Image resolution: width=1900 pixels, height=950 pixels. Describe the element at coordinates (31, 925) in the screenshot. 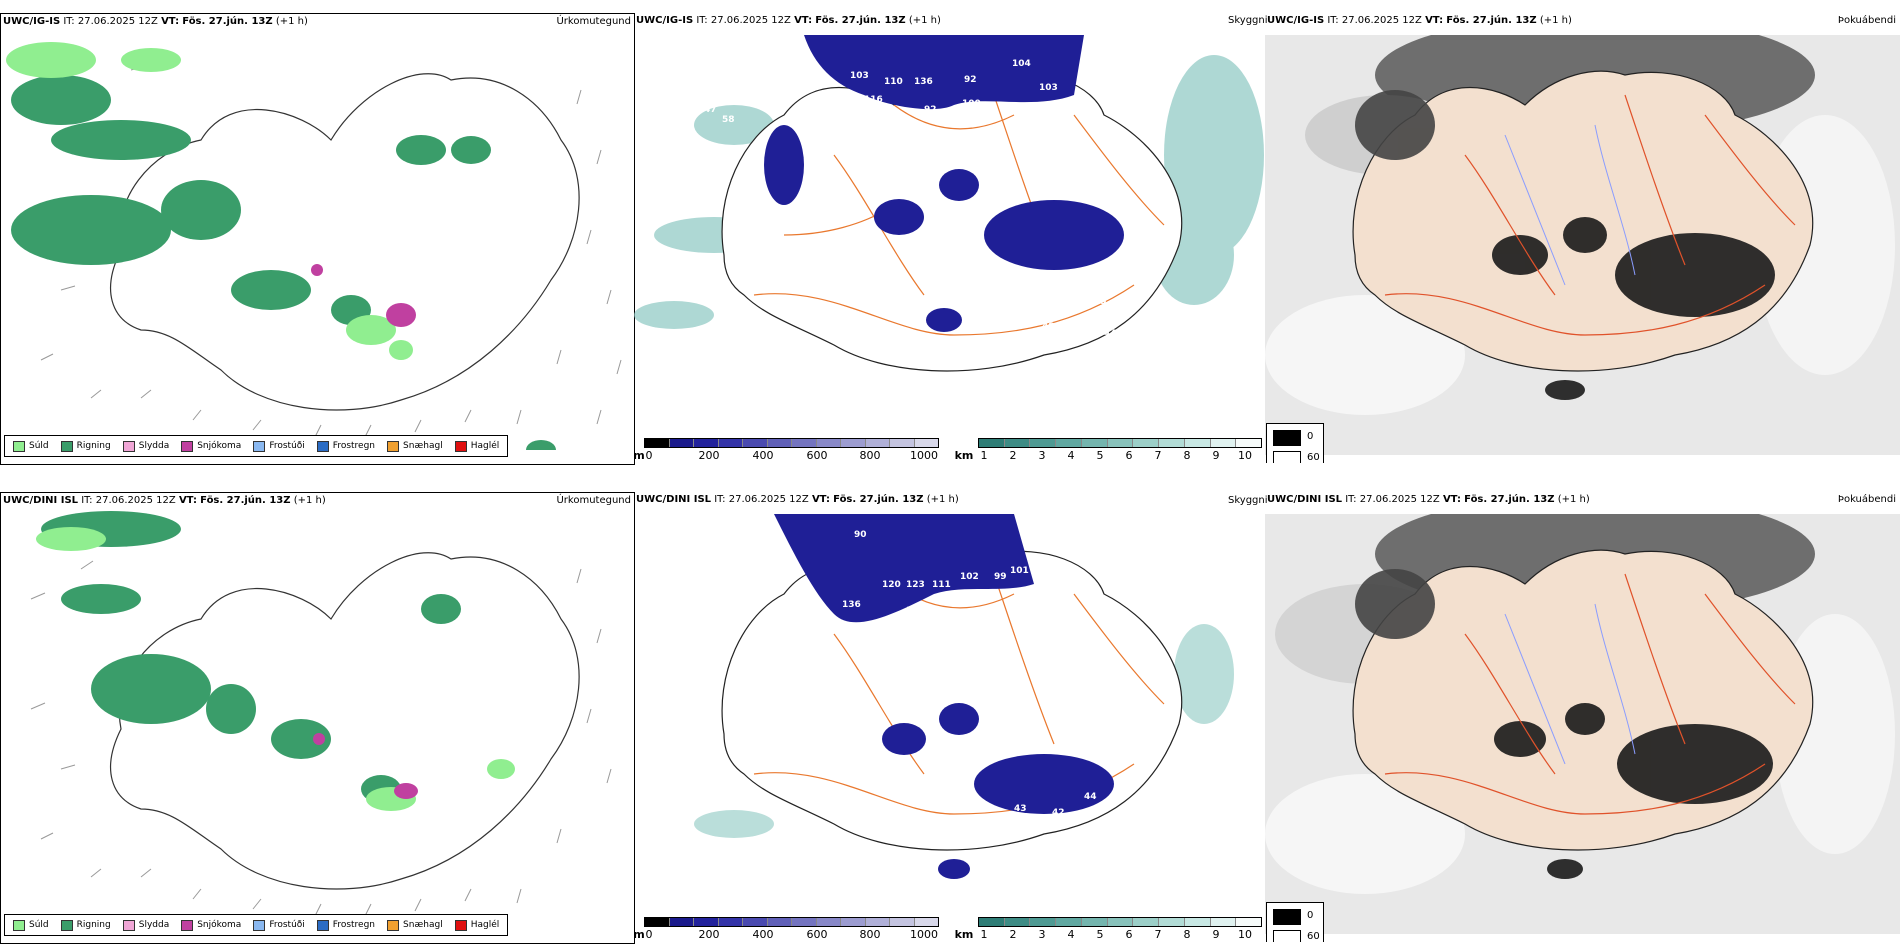

I see `legend-item: Súld` at that location.